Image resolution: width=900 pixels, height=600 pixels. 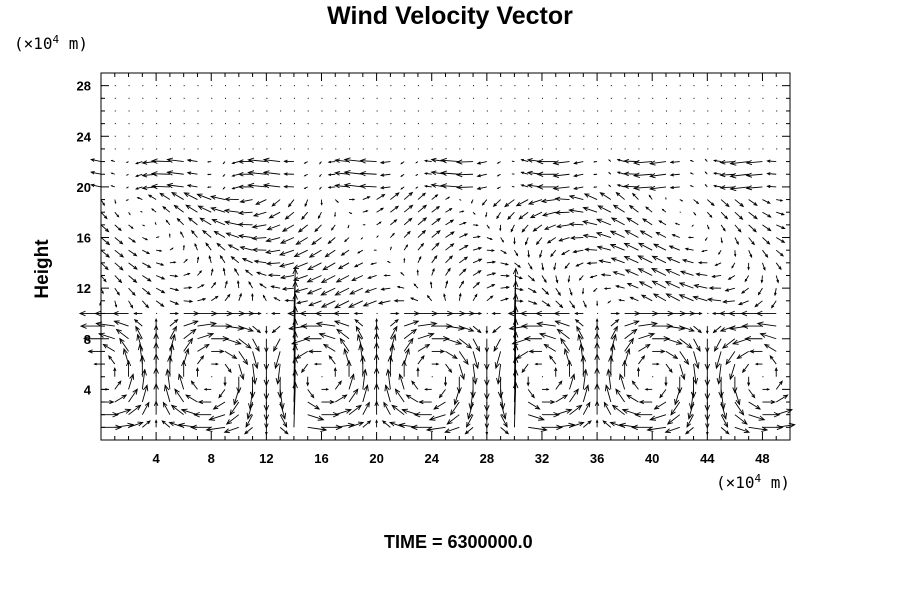 What do you see at coordinates (487, 458) in the screenshot?
I see `x-tick-label: 28` at bounding box center [487, 458].